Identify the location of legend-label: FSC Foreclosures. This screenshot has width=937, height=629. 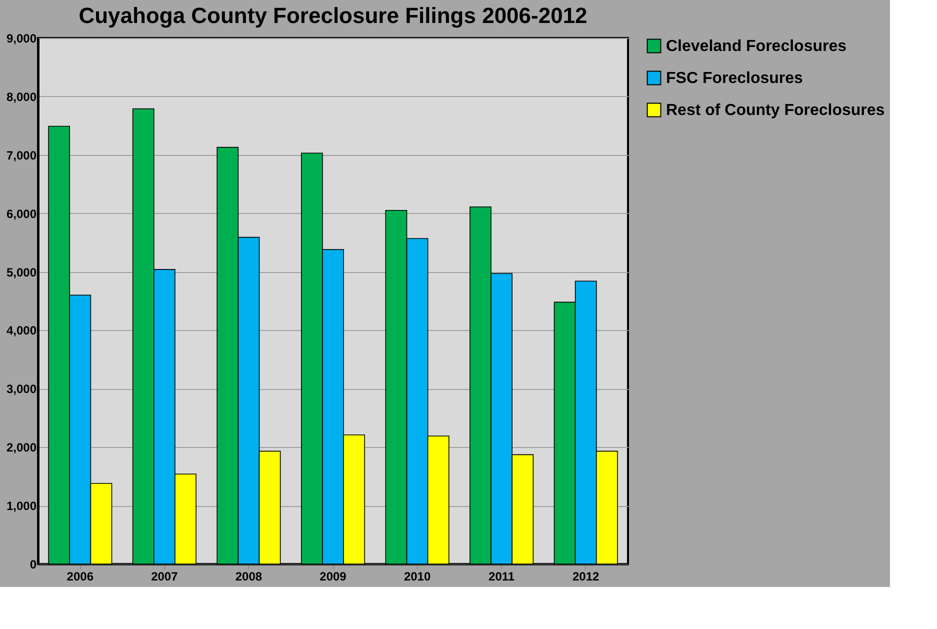
(735, 78).